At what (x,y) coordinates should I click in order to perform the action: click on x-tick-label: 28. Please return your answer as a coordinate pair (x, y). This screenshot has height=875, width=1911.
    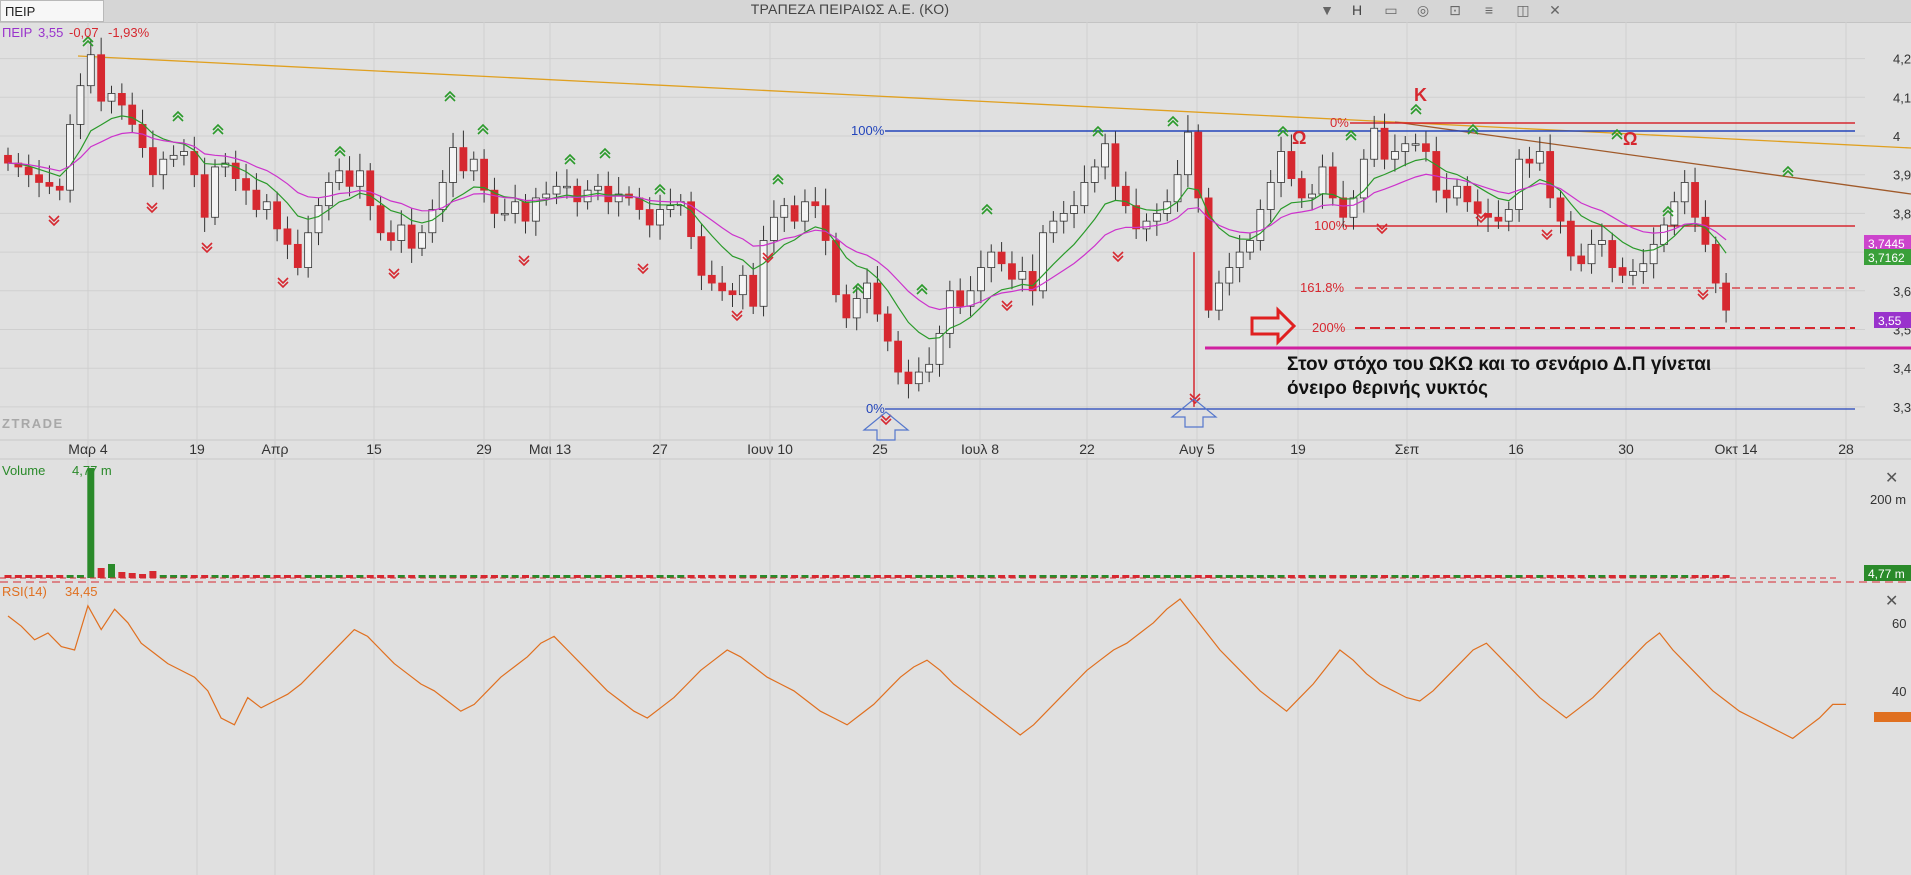
    Looking at the image, I should click on (1846, 449).